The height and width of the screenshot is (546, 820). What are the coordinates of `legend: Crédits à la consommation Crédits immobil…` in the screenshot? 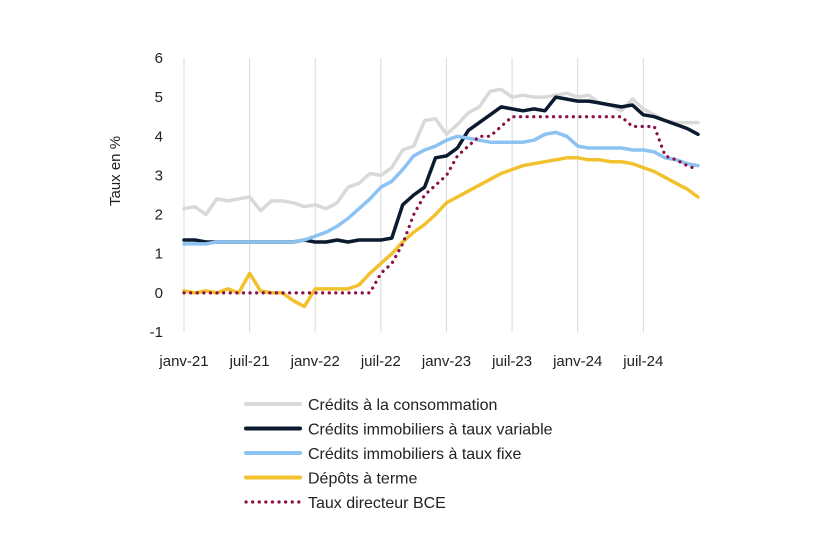 It's located at (398, 454).